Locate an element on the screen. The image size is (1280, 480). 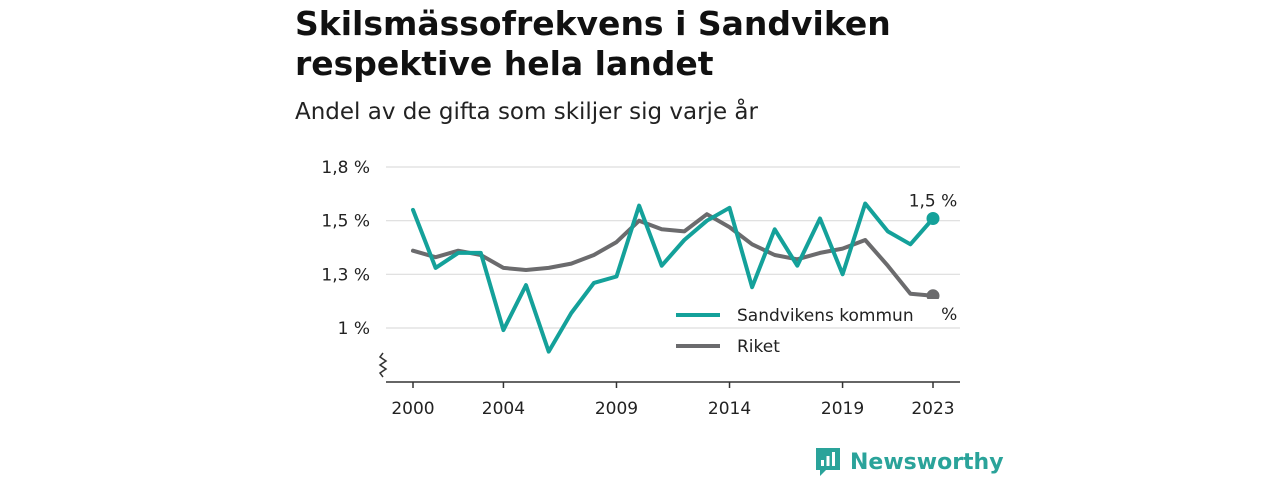
end-value-label: 1,5 % is located at coordinates (933, 202).